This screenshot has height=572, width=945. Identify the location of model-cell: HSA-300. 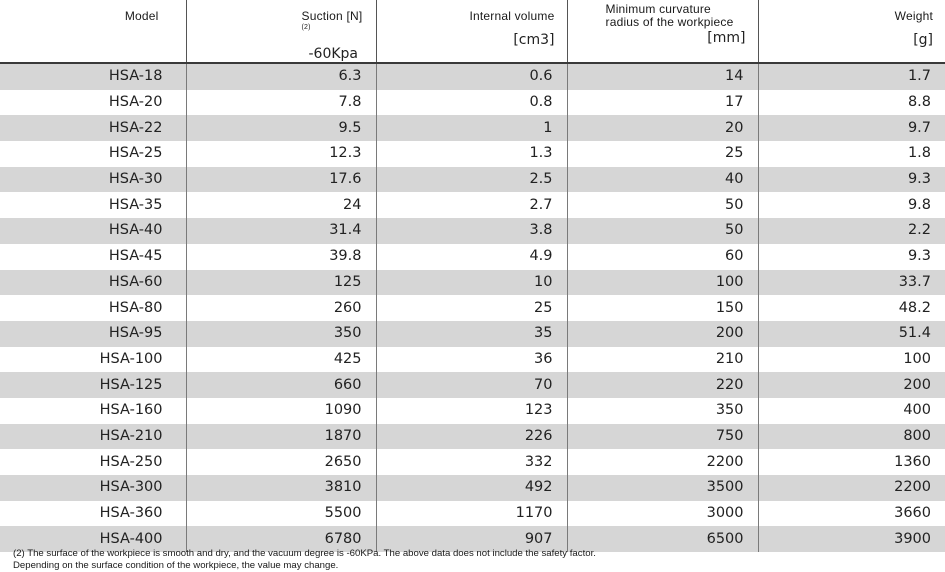
(93, 488).